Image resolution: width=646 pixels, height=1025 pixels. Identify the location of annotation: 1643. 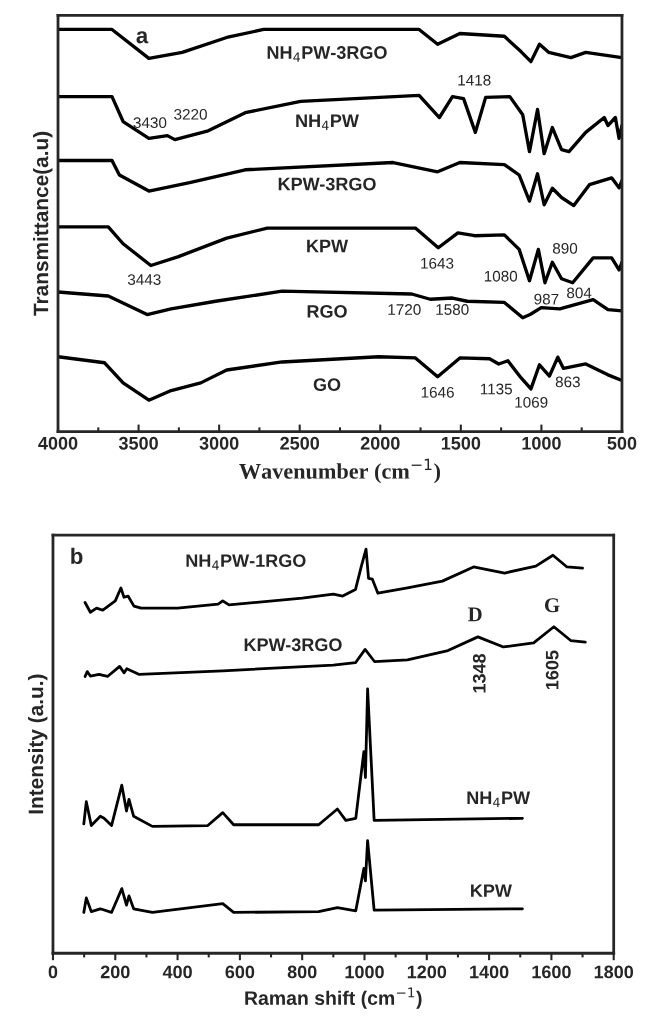
(437, 263).